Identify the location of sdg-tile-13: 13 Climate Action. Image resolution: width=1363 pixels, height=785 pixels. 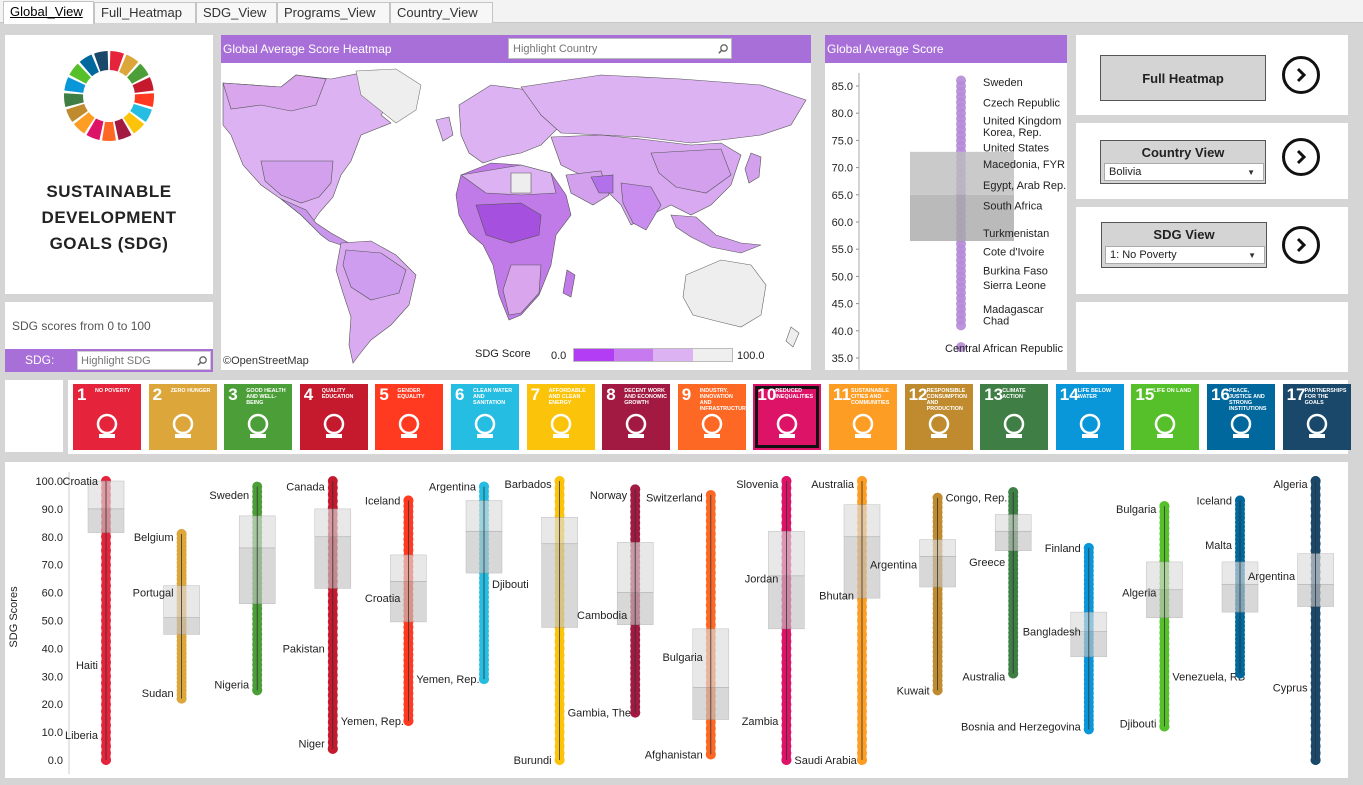
(1014, 417).